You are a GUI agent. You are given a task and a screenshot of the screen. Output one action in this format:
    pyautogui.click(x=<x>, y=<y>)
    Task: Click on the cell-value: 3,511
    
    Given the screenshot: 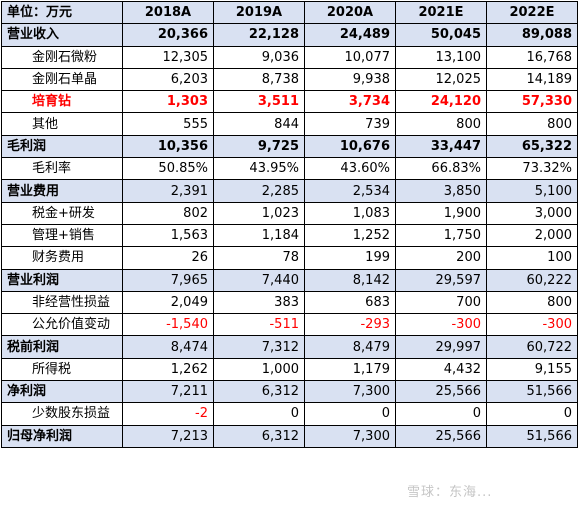 What is the action you would take?
    pyautogui.click(x=259, y=102)
    